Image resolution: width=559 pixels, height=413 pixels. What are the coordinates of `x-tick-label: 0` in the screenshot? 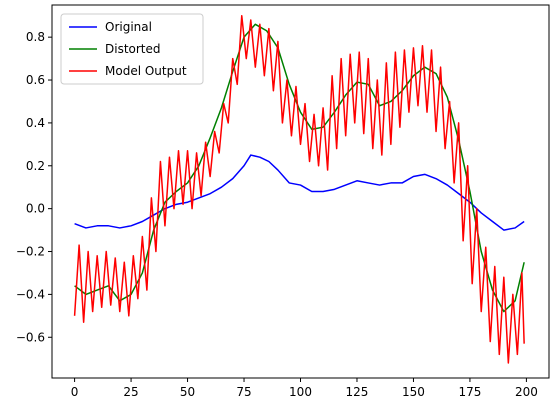 It's located at (75, 392).